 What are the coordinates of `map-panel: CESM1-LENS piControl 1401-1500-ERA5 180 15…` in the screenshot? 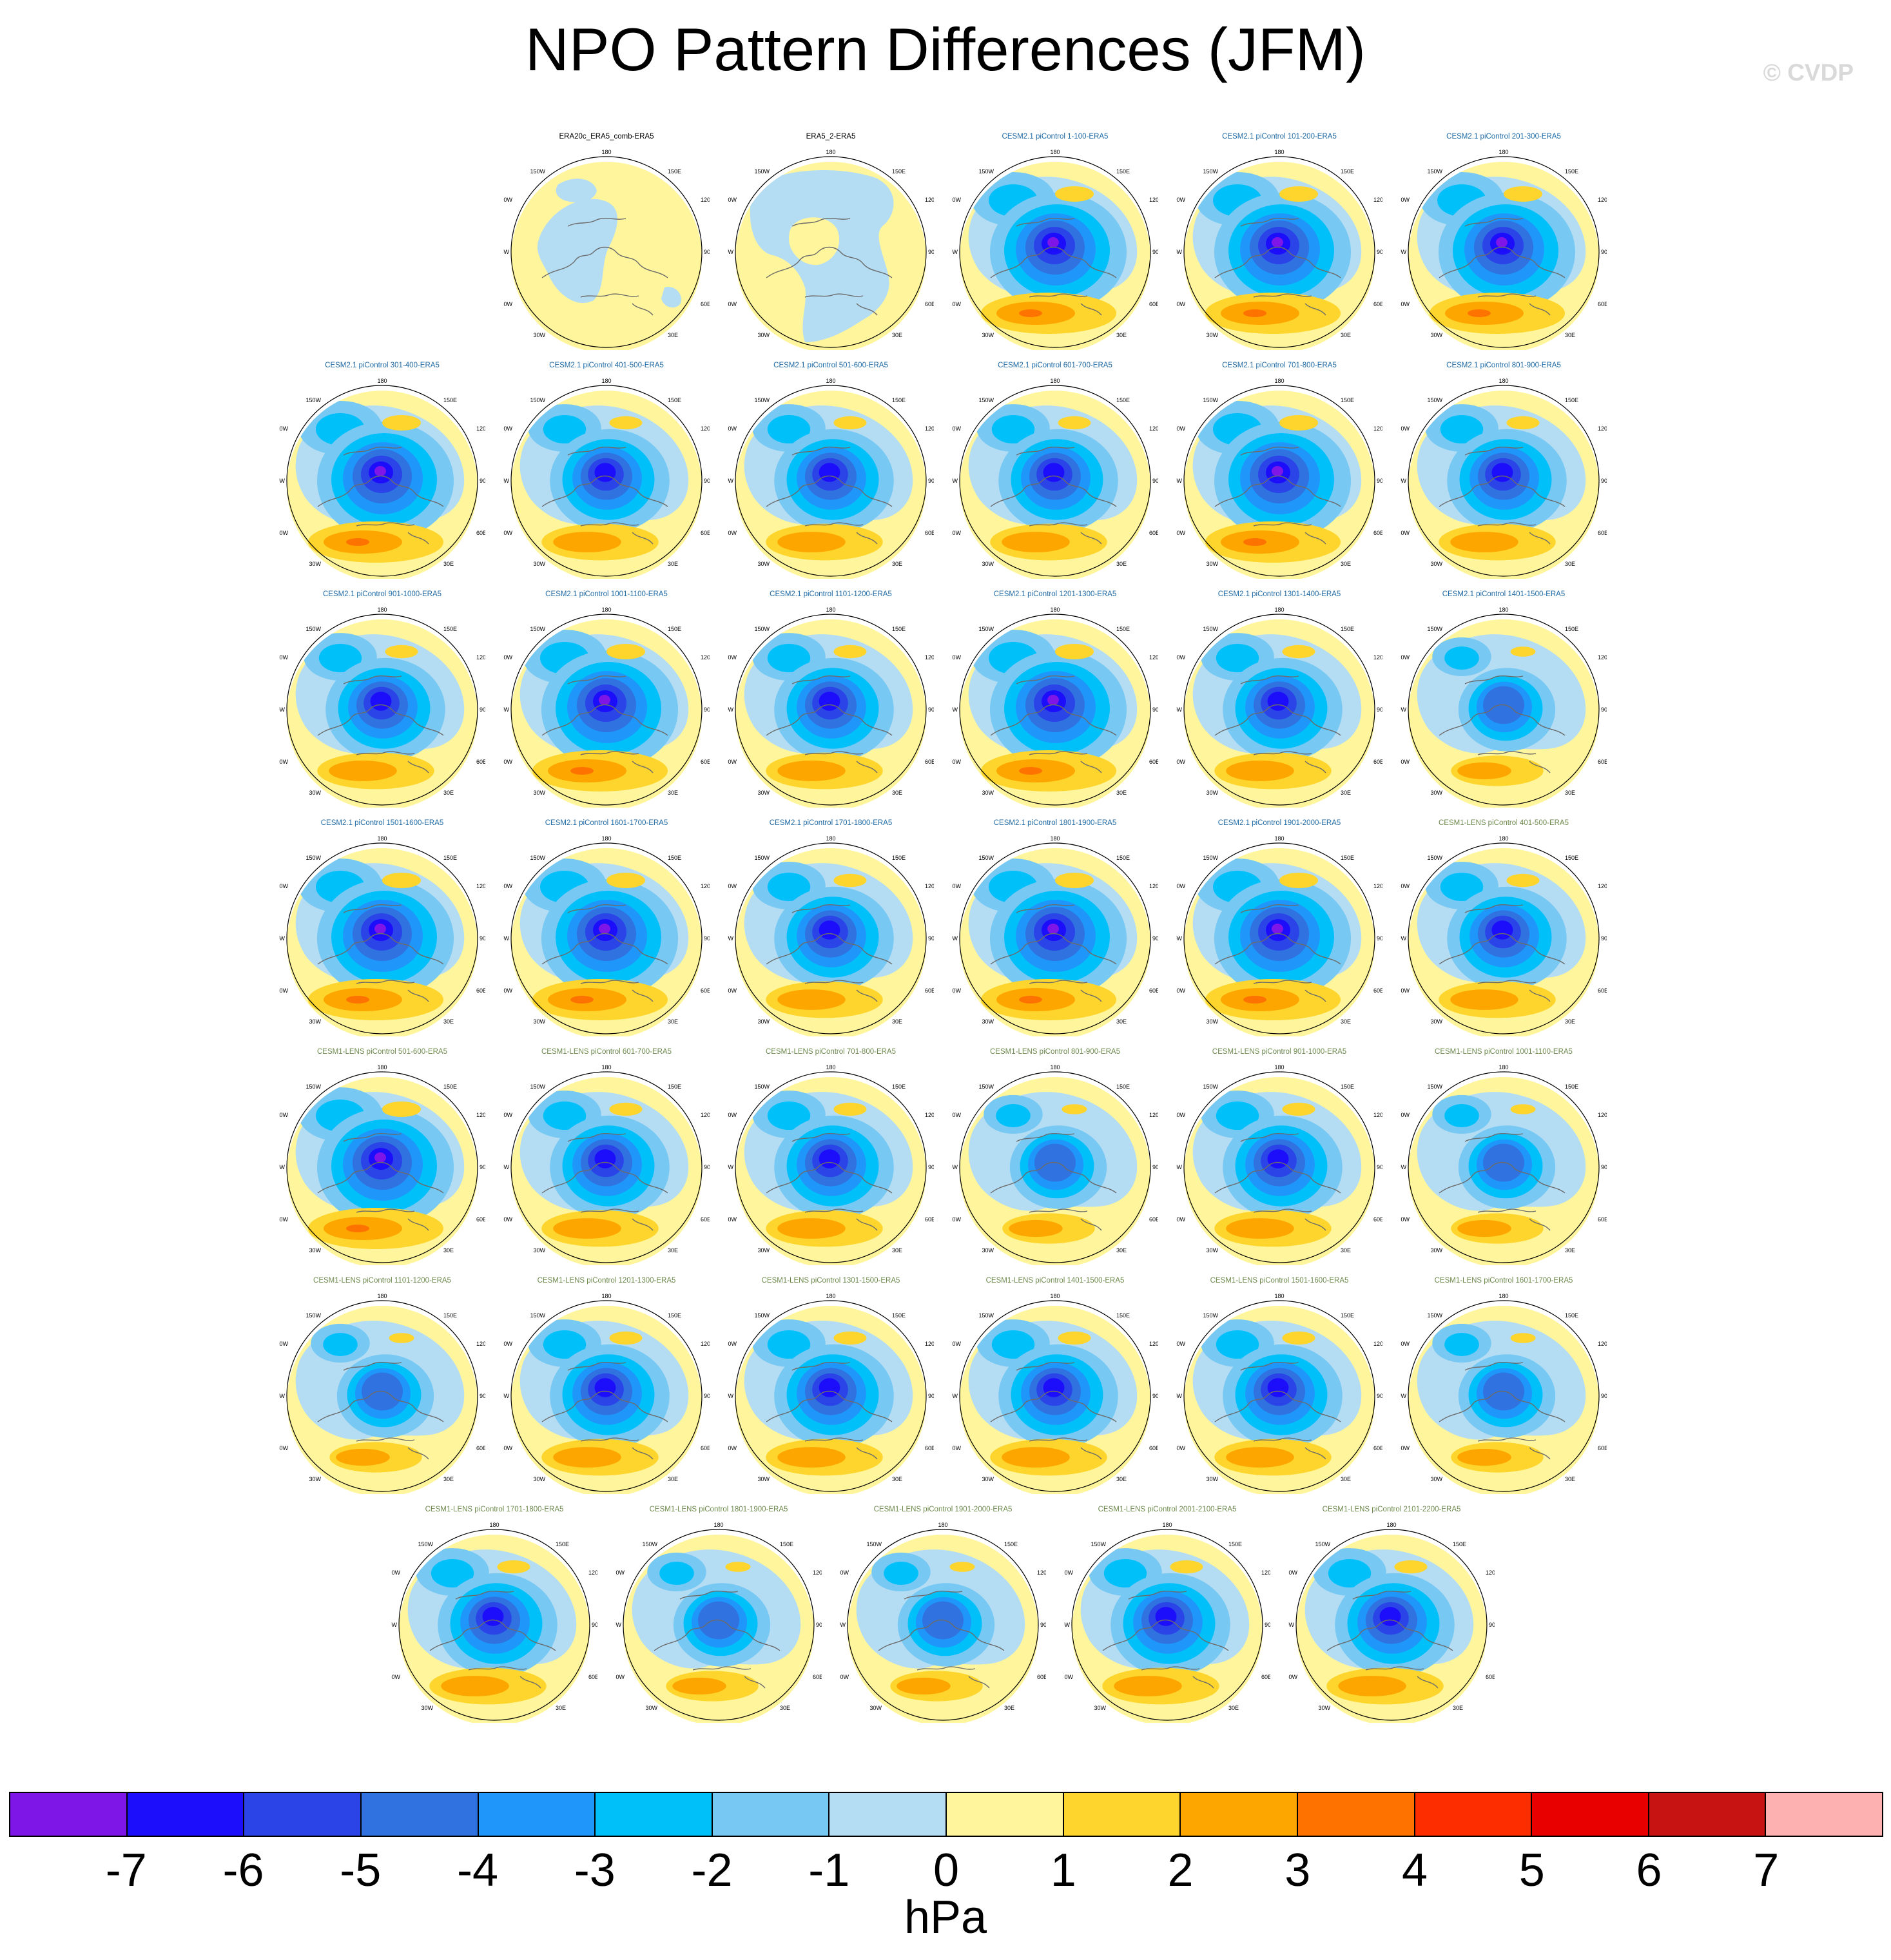 It's located at (1055, 1388).